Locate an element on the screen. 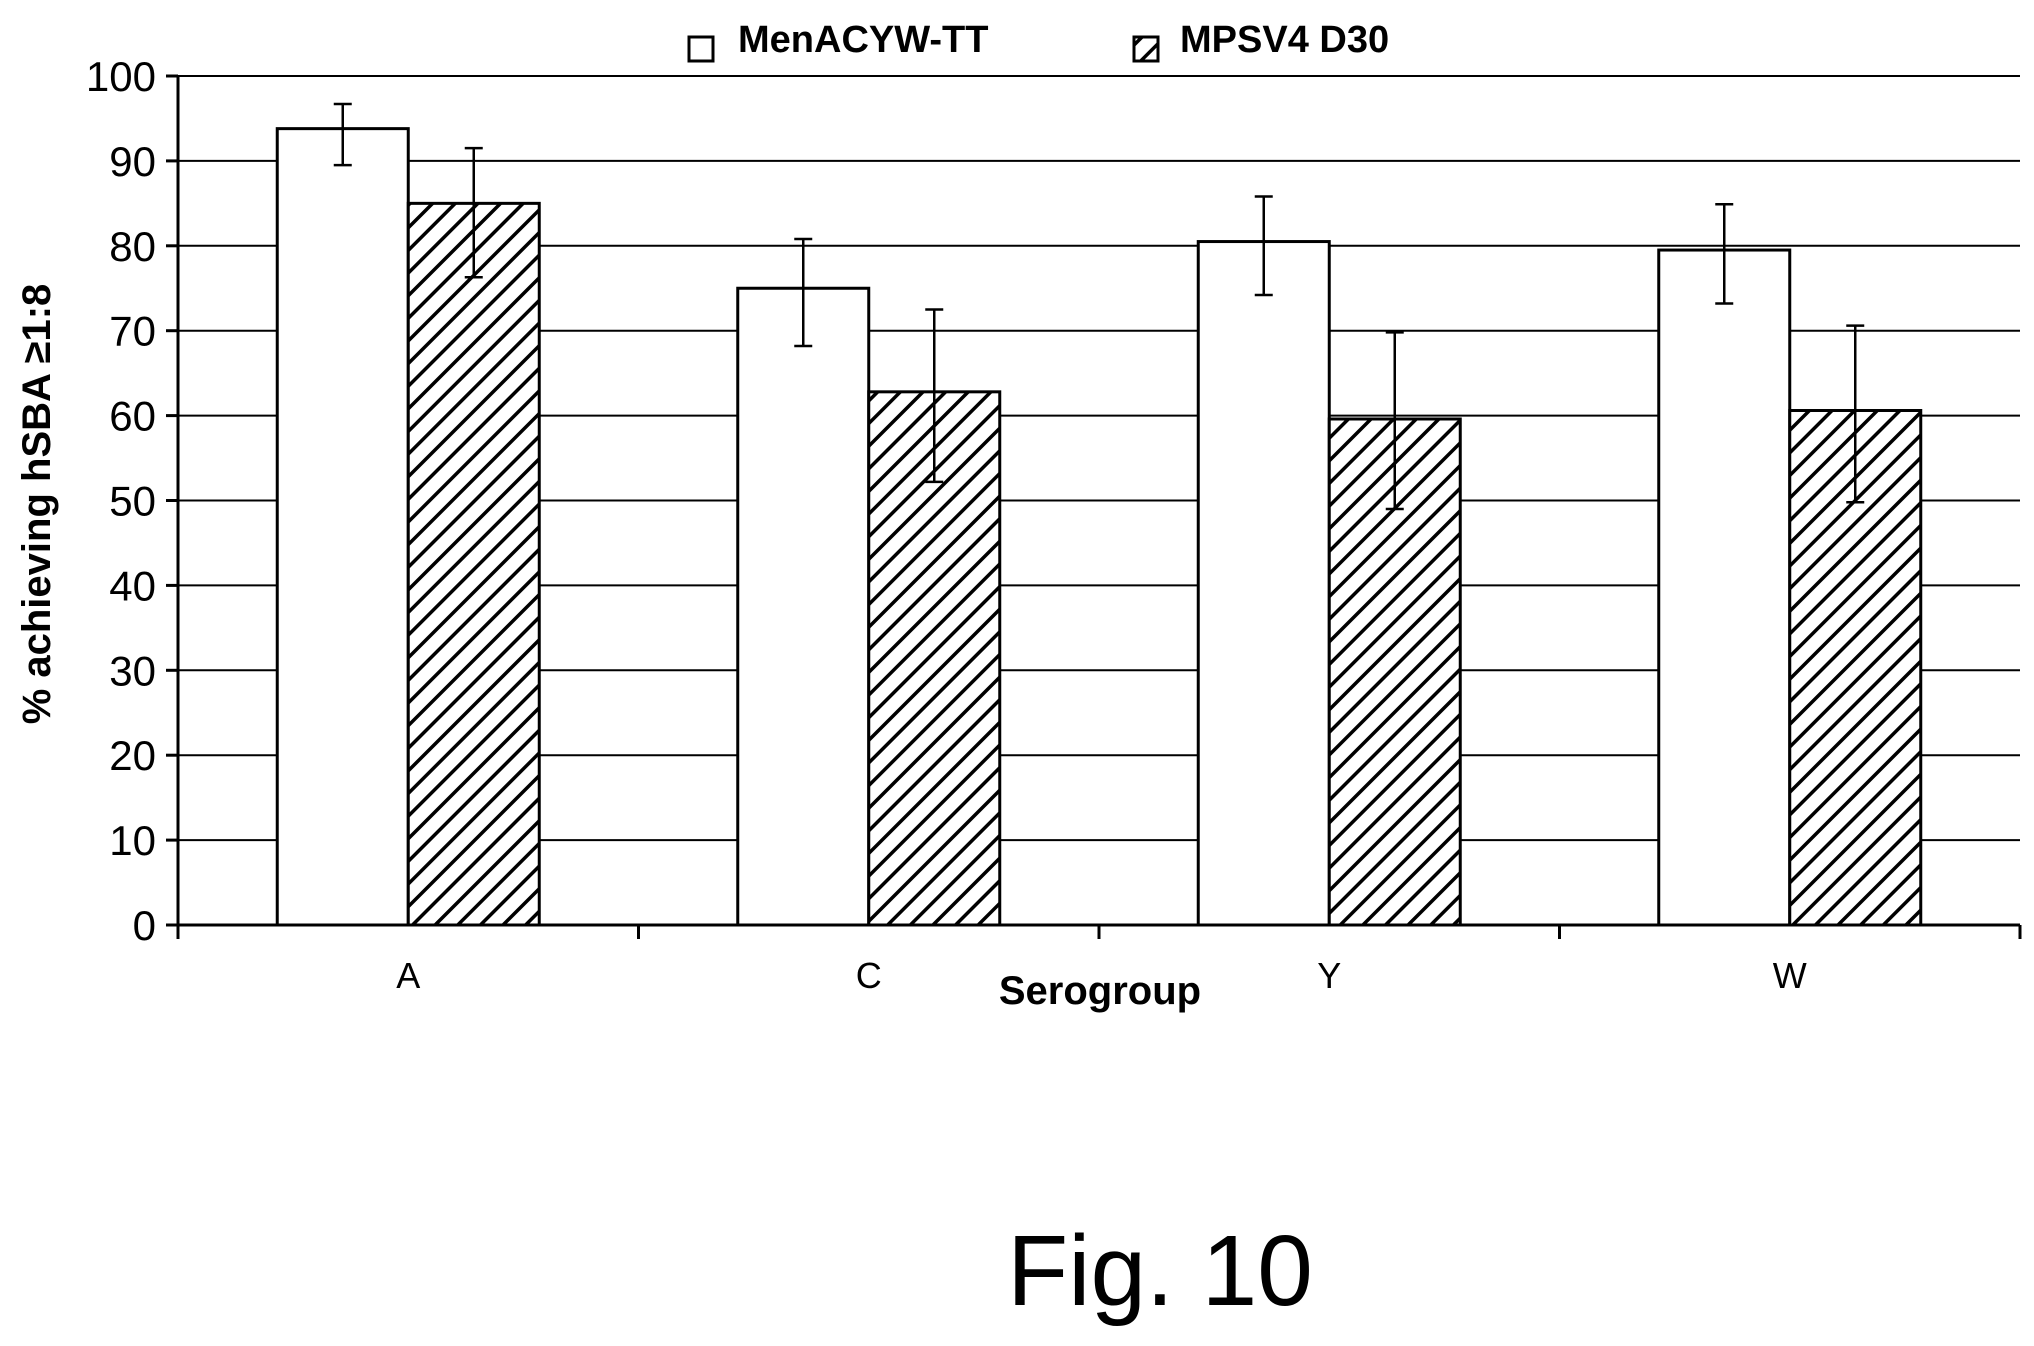 This screenshot has width=2034, height=1346. y-tick-label: 10 is located at coordinates (132, 840).